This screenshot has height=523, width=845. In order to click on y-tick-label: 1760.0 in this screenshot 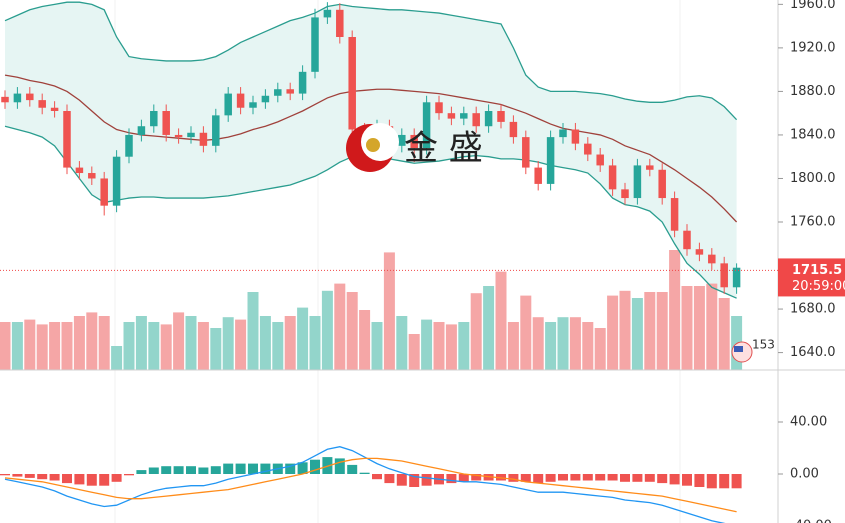, I will do `click(813, 222)`.